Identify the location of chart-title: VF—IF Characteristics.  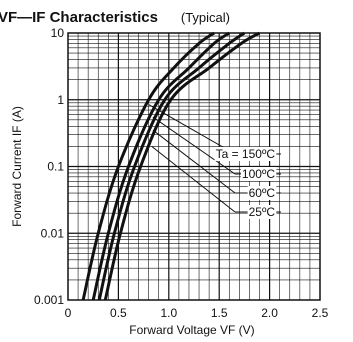
(79, 17).